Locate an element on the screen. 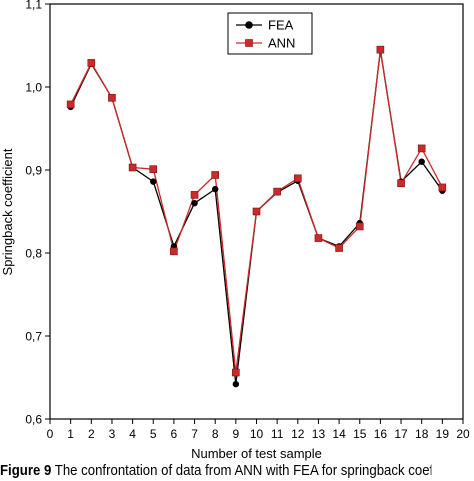  legend-box is located at coordinates (270, 33).